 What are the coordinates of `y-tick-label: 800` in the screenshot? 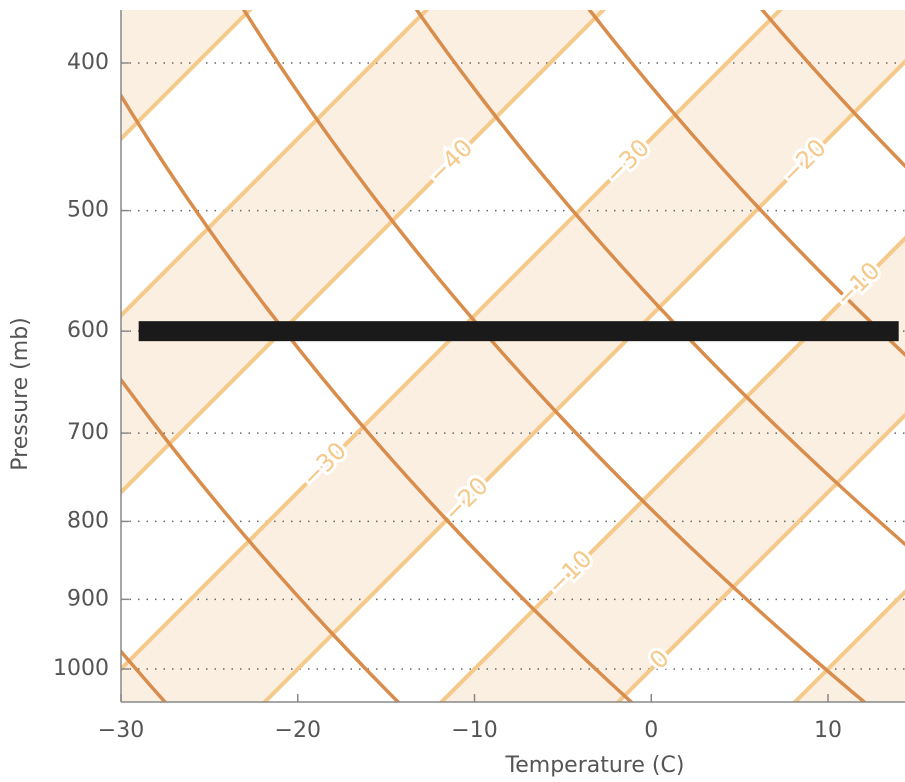 It's located at (88, 520).